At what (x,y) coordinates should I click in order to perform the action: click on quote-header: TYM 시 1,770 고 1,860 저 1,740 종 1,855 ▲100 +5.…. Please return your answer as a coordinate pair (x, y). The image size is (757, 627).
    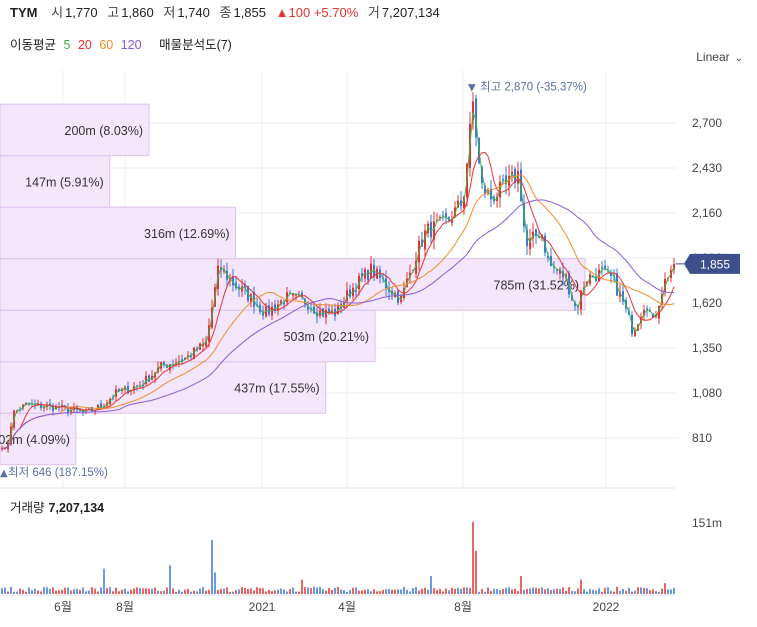
    Looking at the image, I should click on (228, 11).